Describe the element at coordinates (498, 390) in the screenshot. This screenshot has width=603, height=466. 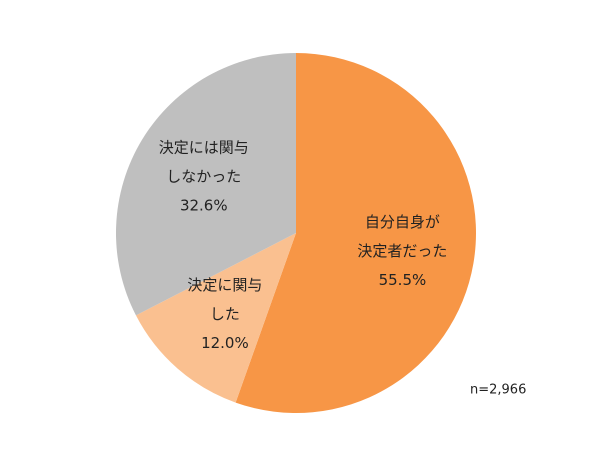
I see `sample-size-note: n=2,966` at that location.